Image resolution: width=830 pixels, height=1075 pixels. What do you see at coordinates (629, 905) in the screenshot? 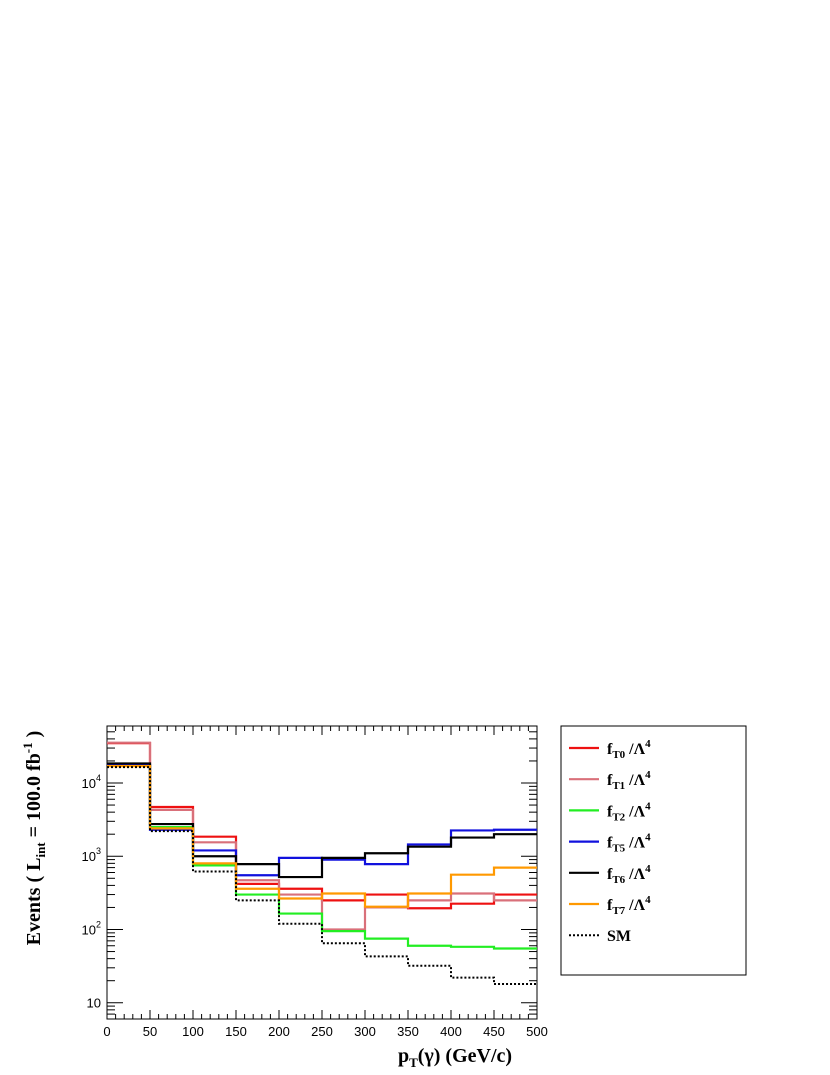
I see `legend-label: fT7 /Λ4` at bounding box center [629, 905].